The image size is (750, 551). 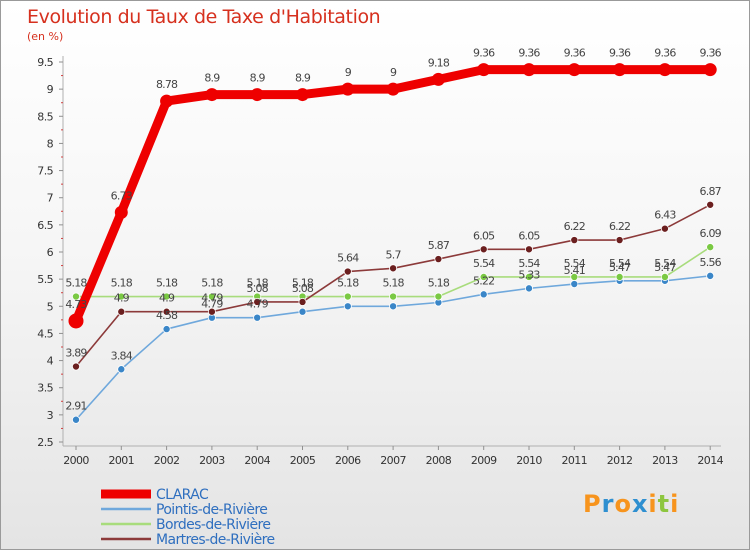 I want to click on y-tick-label: 7, so click(x=50, y=198).